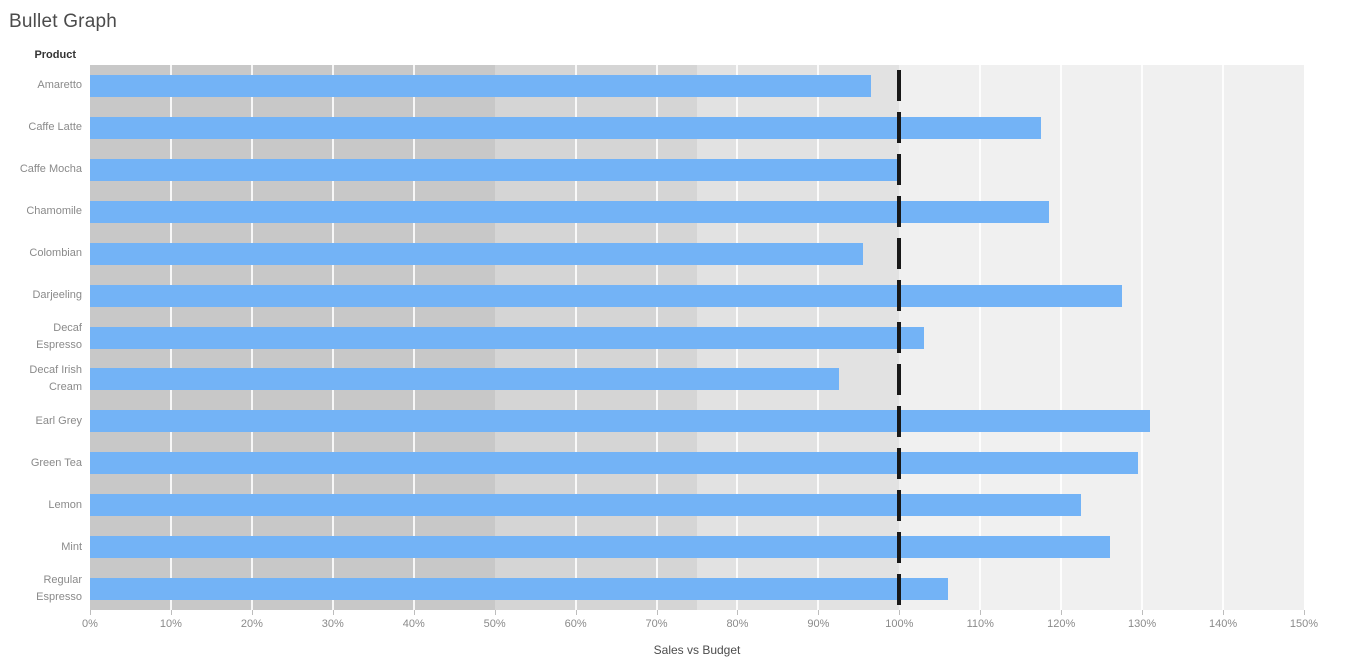  I want to click on gridline-140pct, so click(1223, 337).